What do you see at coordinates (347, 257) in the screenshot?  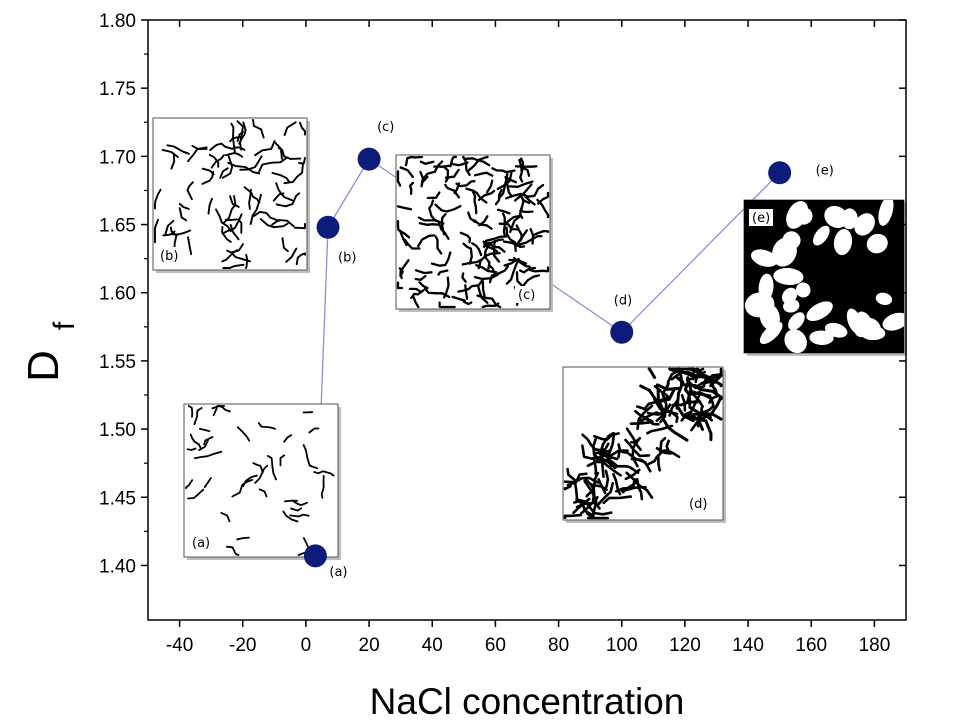 I see `data-point-label: (b)` at bounding box center [347, 257].